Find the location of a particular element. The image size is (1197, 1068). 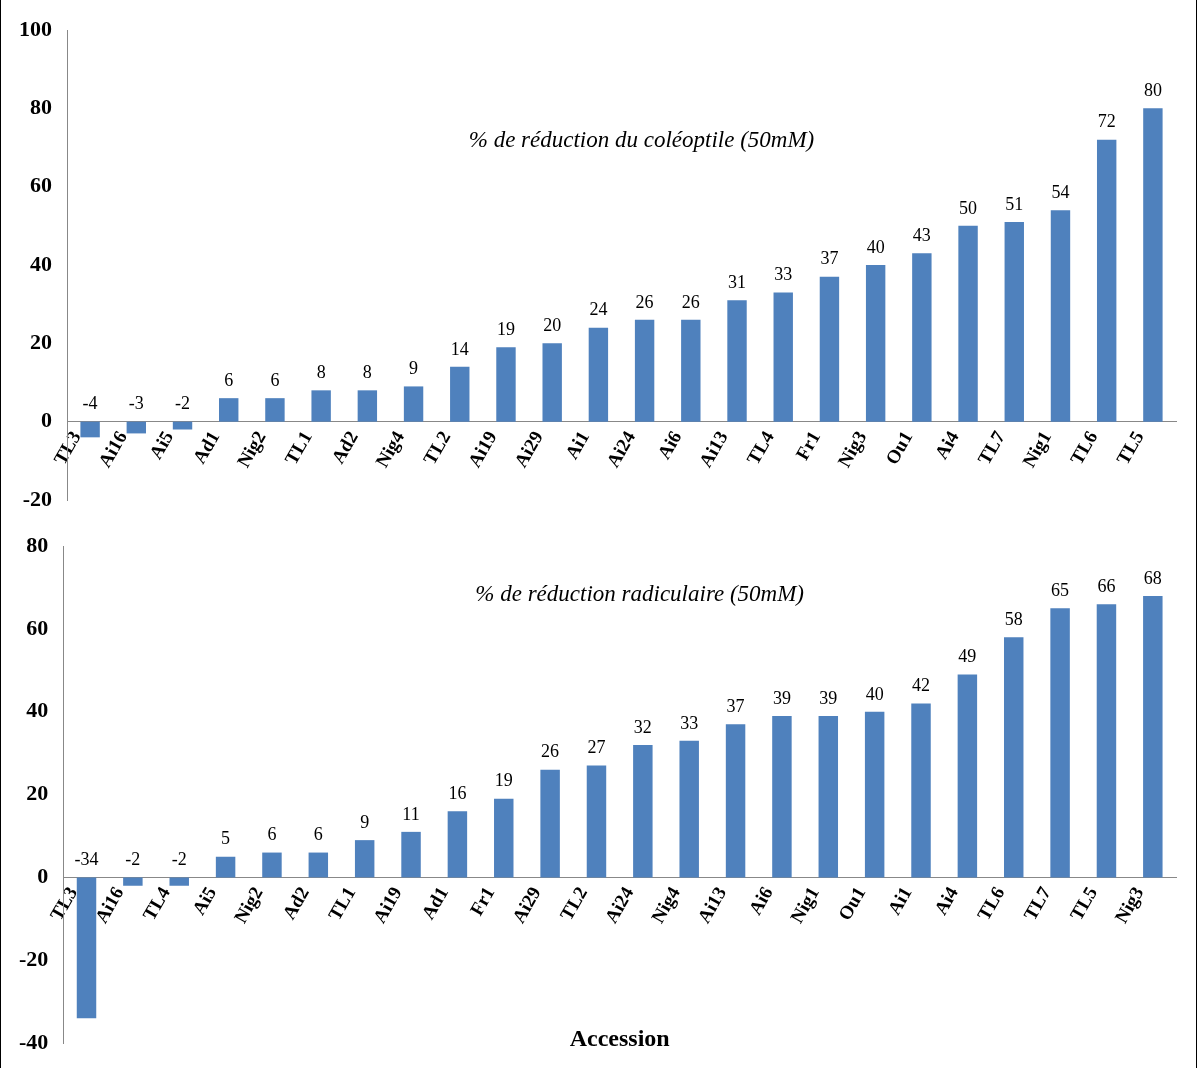

data-label: 31 is located at coordinates (737, 281).